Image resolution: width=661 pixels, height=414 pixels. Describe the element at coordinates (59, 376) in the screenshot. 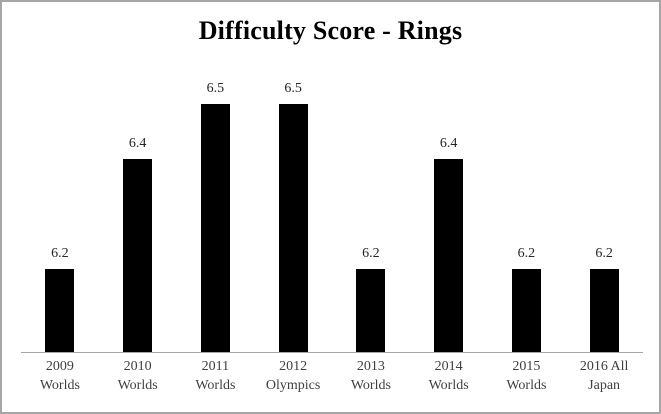

I see `x-axis-label: 2009 Worlds` at that location.